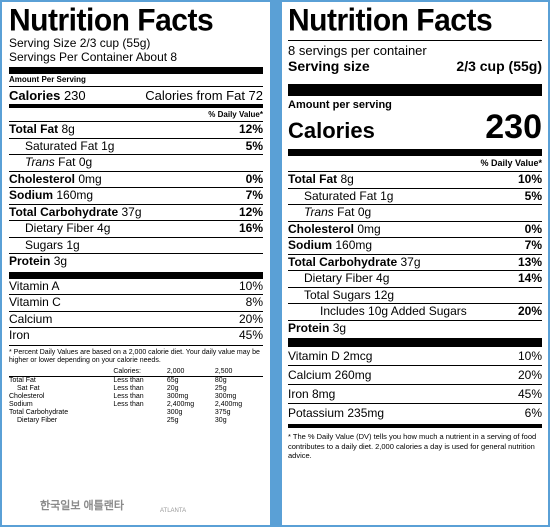 The image size is (550, 527). What do you see at coordinates (47, 79) in the screenshot?
I see `old-amount-per-serving: Amount Per Serving` at bounding box center [47, 79].